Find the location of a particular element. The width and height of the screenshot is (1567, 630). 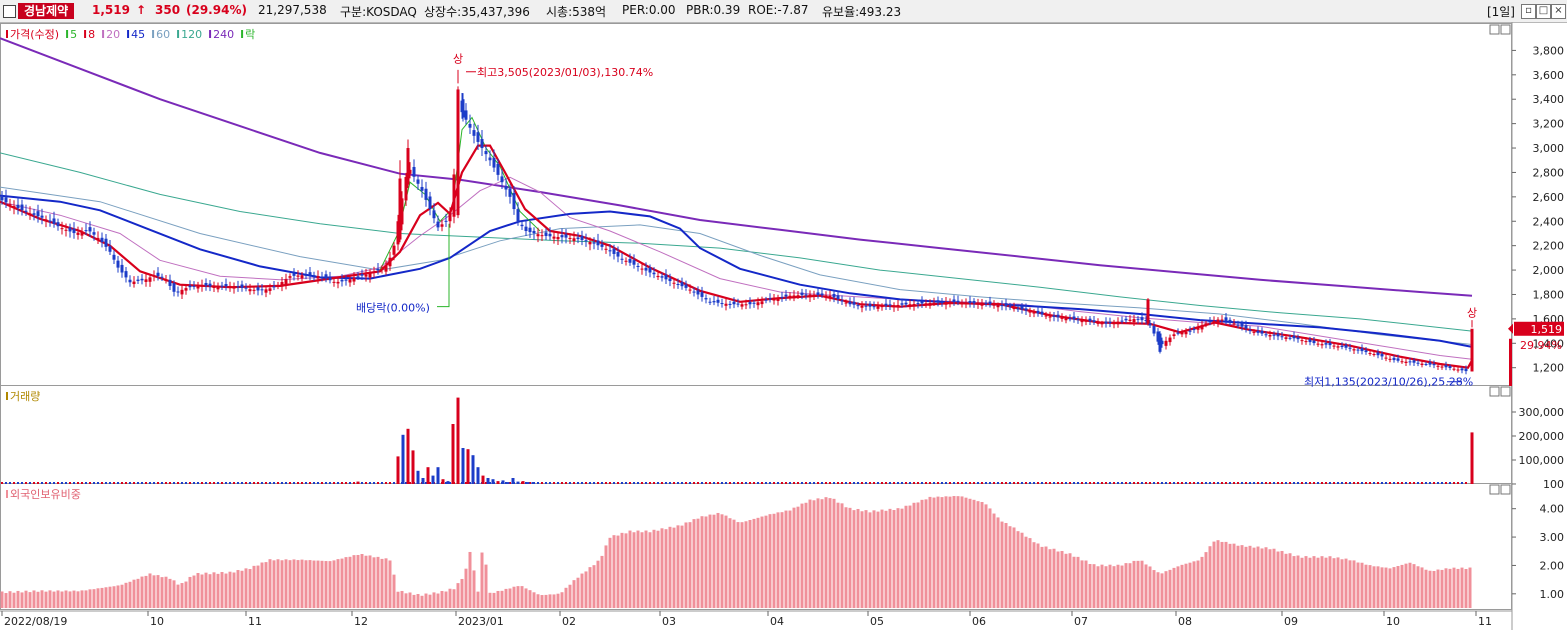

last-price-pointer is located at coordinates (1510, 328).